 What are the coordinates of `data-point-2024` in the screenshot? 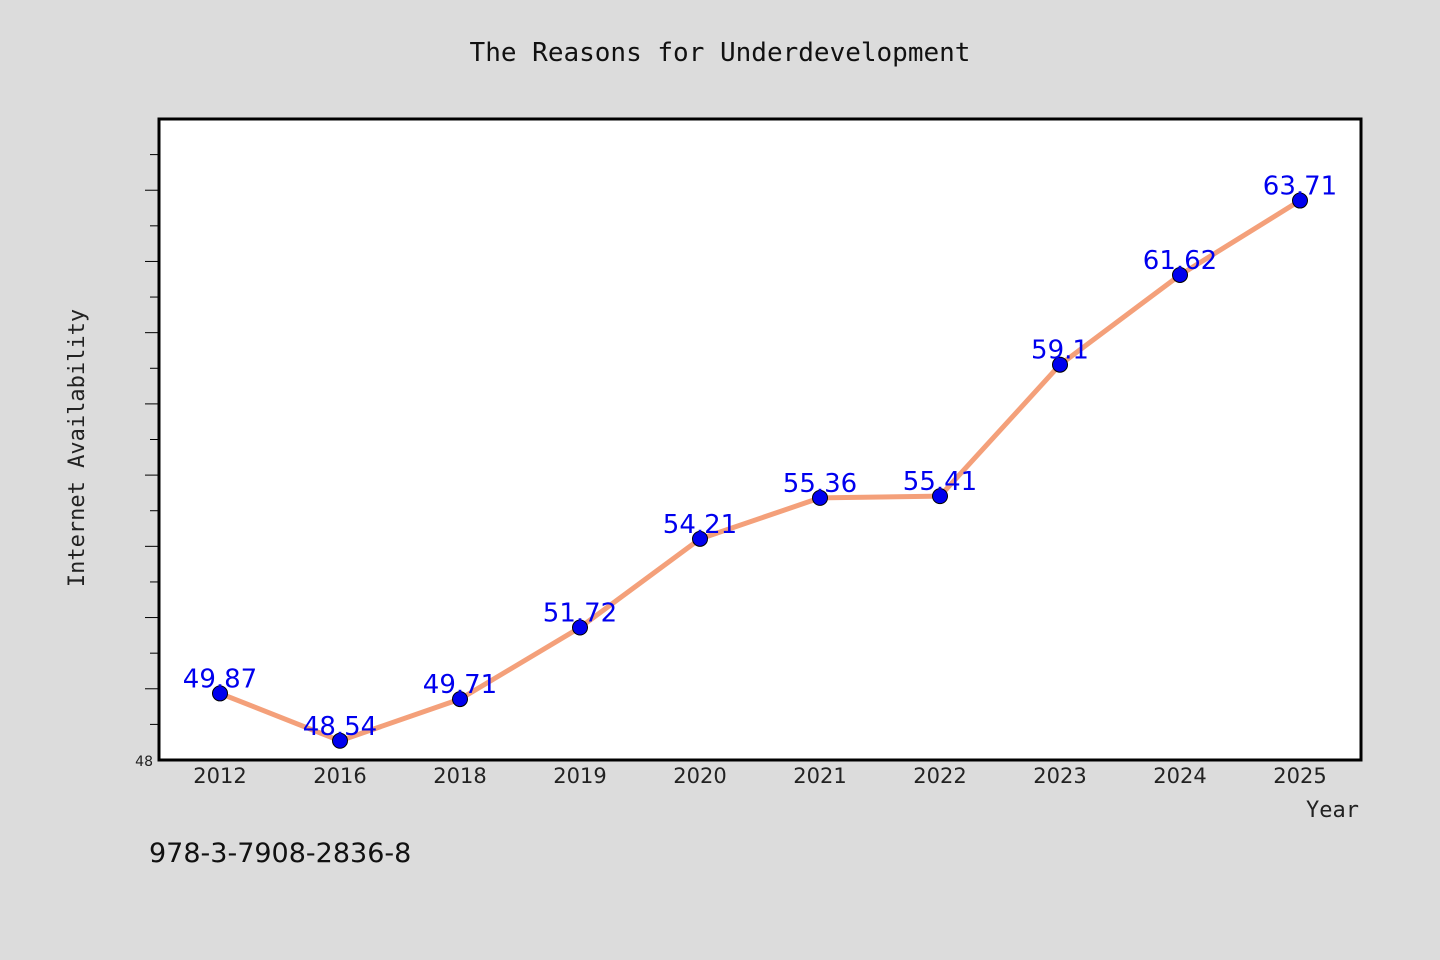 It's located at (1180, 274).